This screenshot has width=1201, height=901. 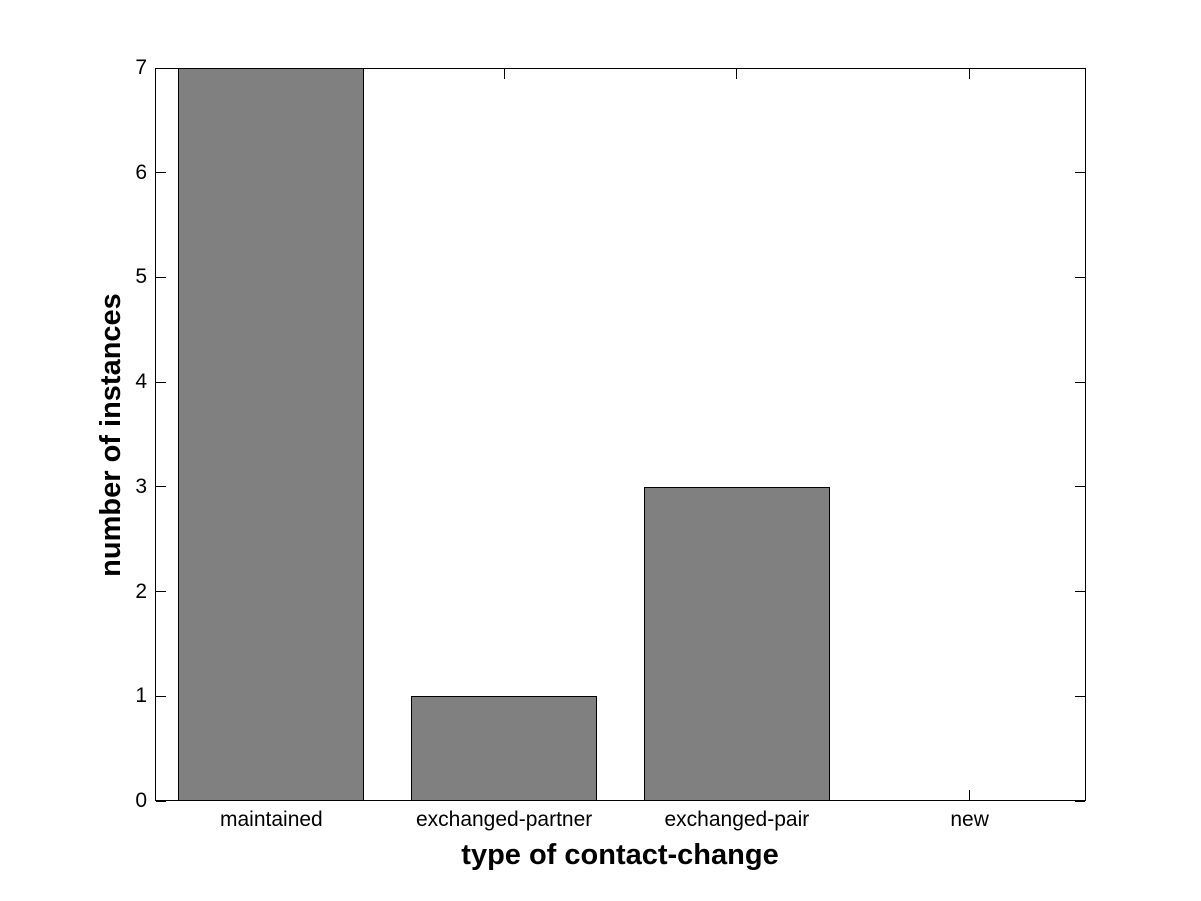 I want to click on y-tick-label: 0, so click(x=141, y=800).